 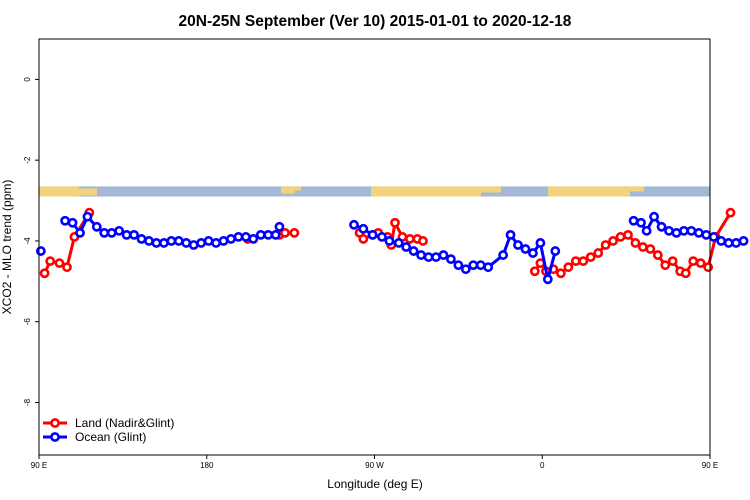 I want to click on y-axis: 0 -2 -4 -6 -8, so click(x=31, y=241).